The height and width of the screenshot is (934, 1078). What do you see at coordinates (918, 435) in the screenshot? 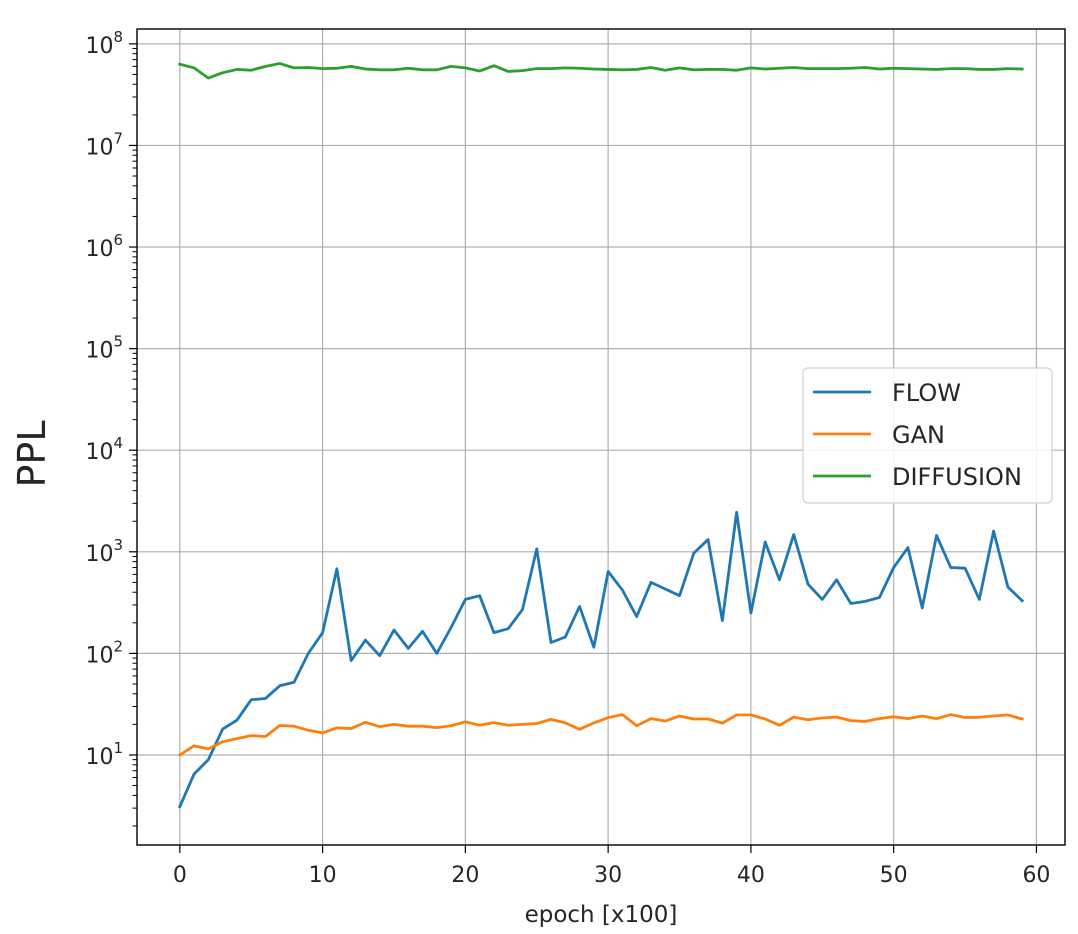
I see `legend-label-gan: GAN` at bounding box center [918, 435].